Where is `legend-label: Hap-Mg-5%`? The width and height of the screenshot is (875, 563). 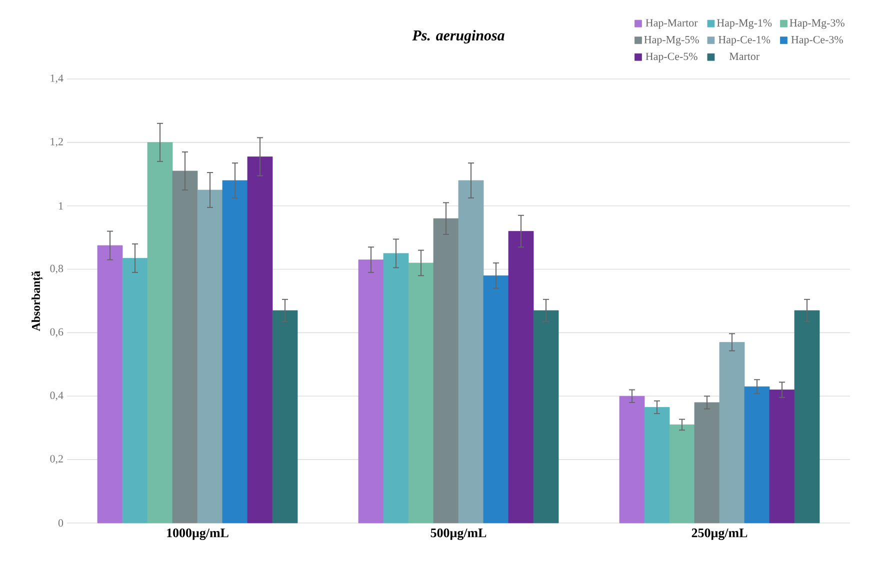 legend-label: Hap-Mg-5% is located at coordinates (671, 41).